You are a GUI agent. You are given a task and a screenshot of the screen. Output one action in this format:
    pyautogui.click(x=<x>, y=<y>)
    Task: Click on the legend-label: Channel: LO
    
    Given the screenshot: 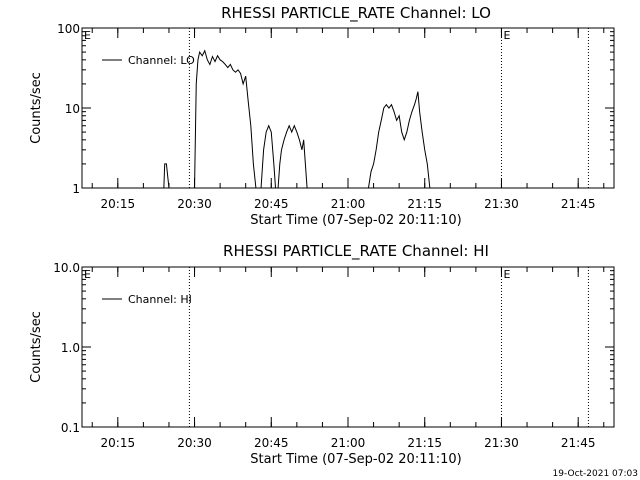 What is the action you would take?
    pyautogui.click(x=161, y=60)
    